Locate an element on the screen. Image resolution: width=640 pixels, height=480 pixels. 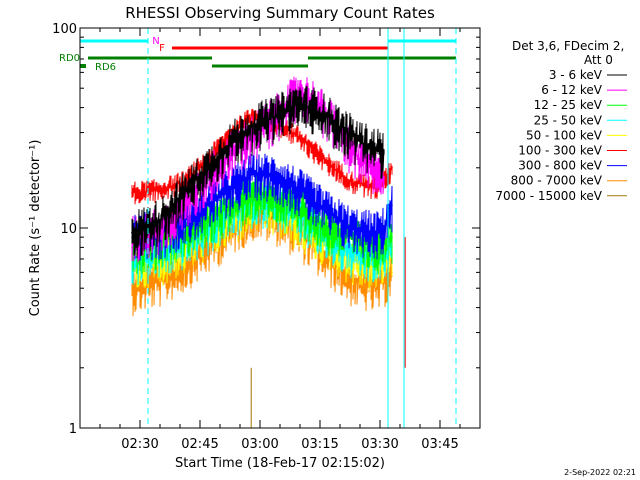
chart-title: RHESSI Observing Summary Count Rates is located at coordinates (280, 13).